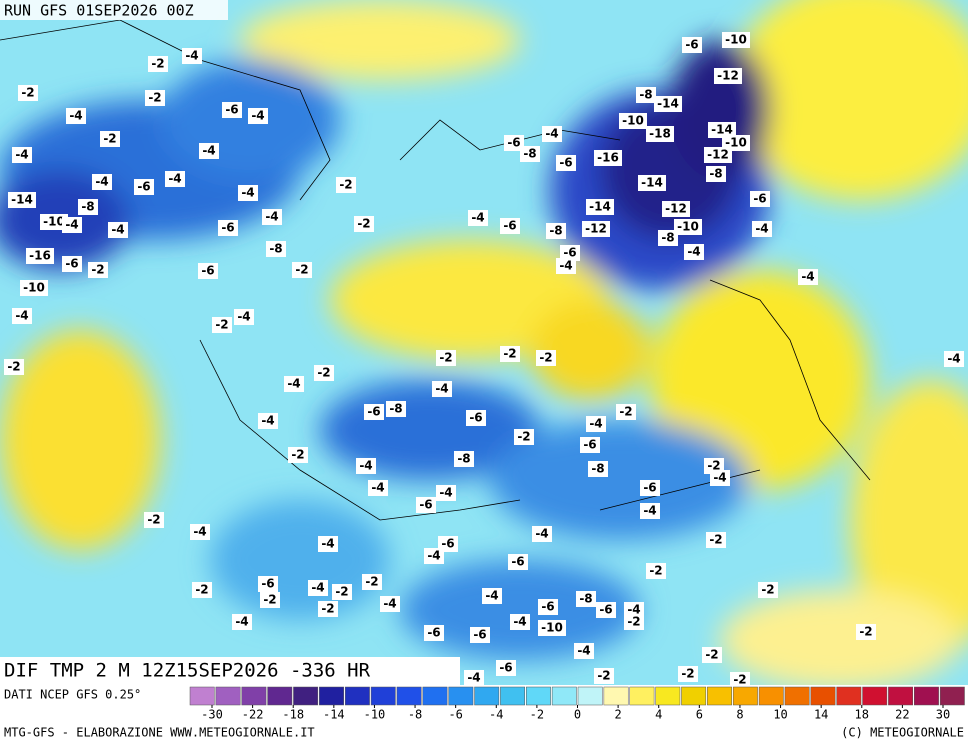 This screenshot has height=745, width=968. Describe the element at coordinates (187, 671) in the screenshot. I see `field-label: DIF TMP 2 M 12Z15SEP2026 -336 HR` at that location.